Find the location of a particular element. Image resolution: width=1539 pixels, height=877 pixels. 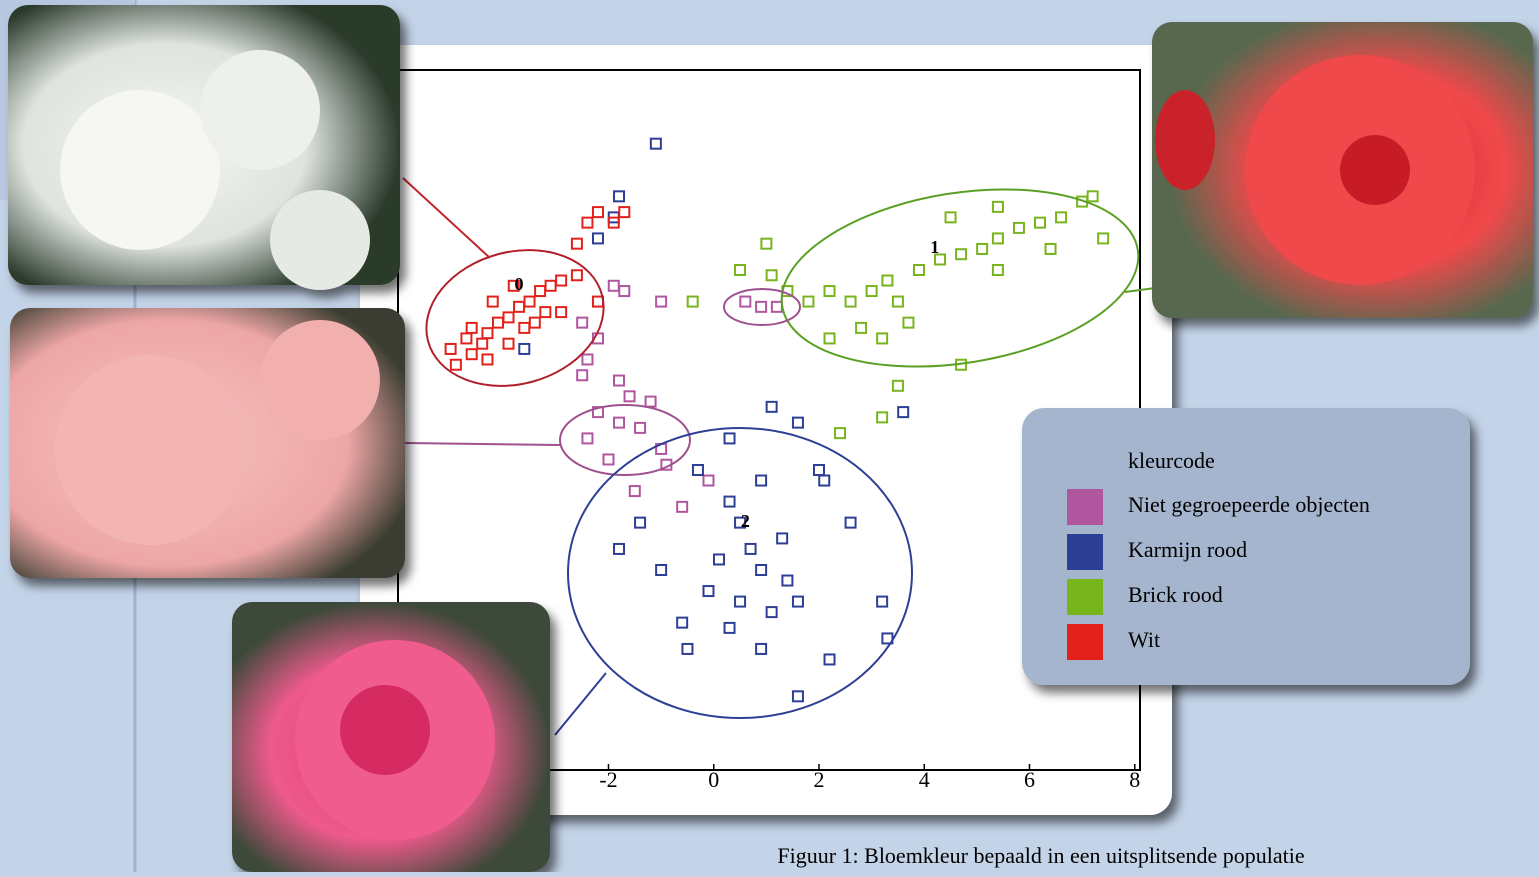

photo-pink is located at coordinates (207, 443).